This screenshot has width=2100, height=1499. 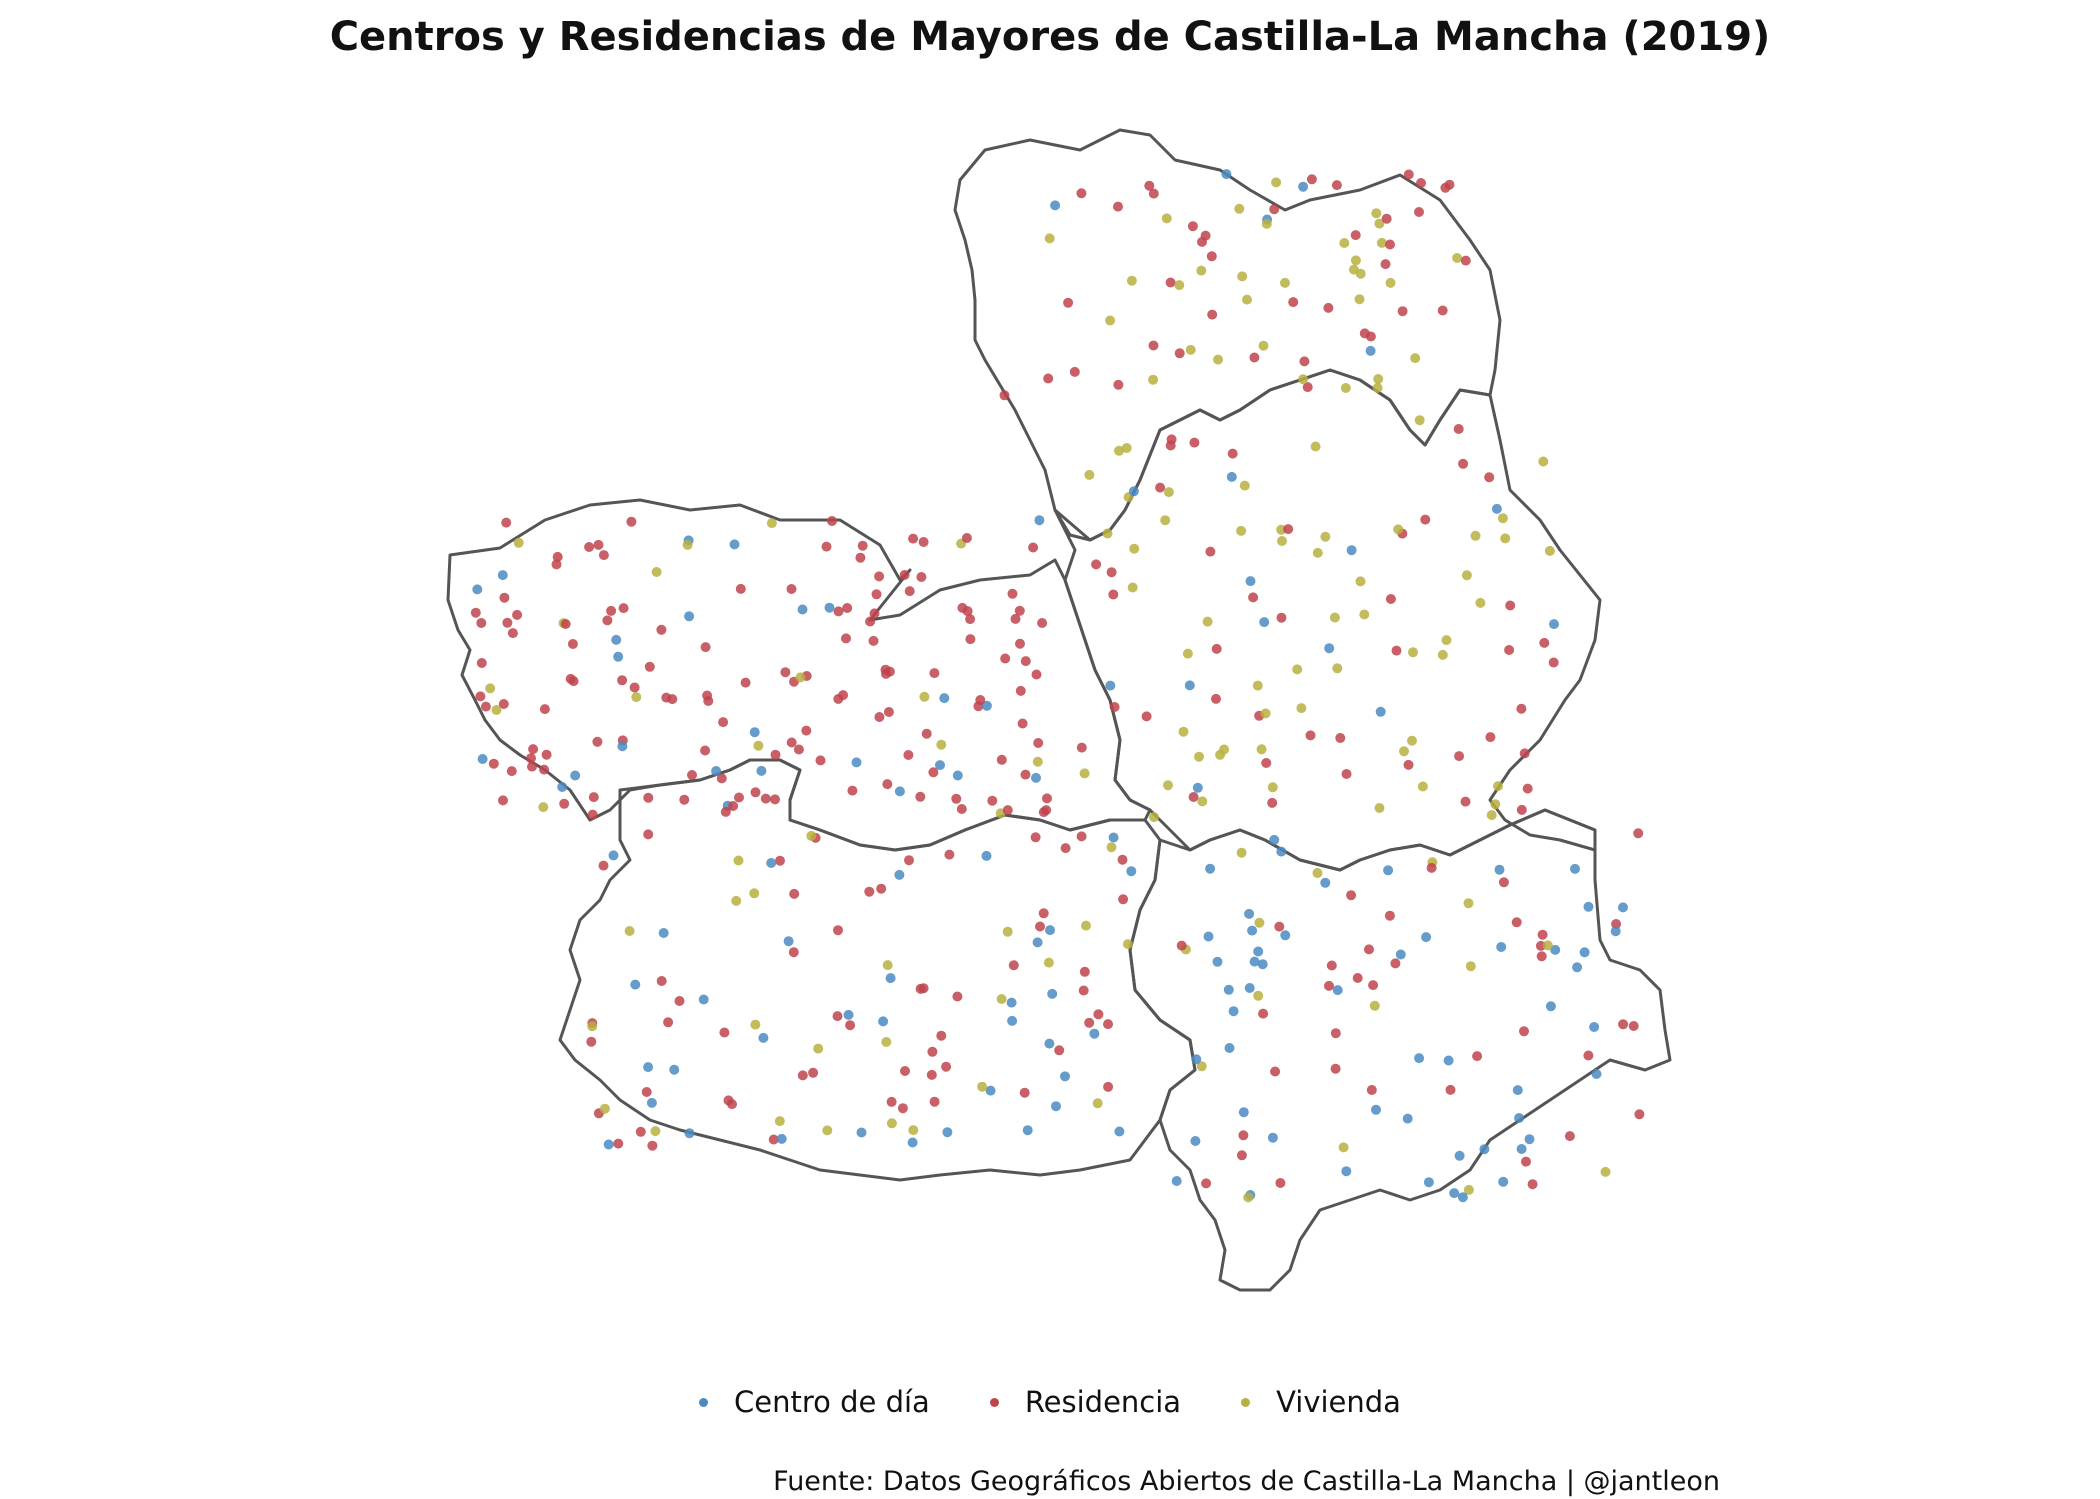 I want to click on legend-item-residencia: Residencia, so click(x=1085, y=1402).